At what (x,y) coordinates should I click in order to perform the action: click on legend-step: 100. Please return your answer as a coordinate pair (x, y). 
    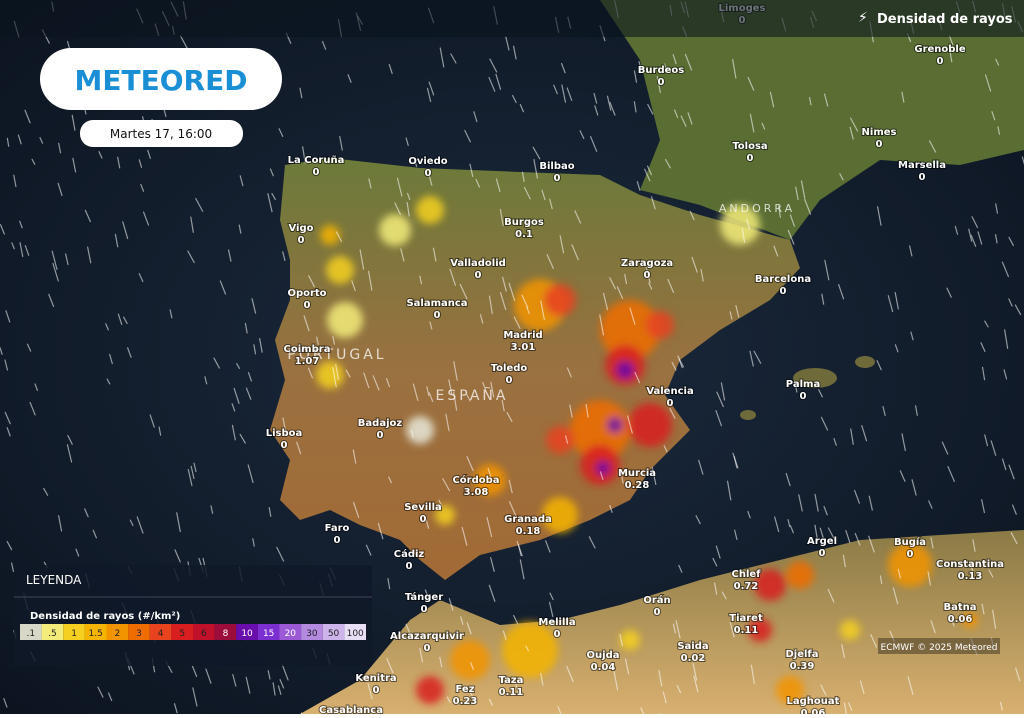
    Looking at the image, I should click on (355, 634).